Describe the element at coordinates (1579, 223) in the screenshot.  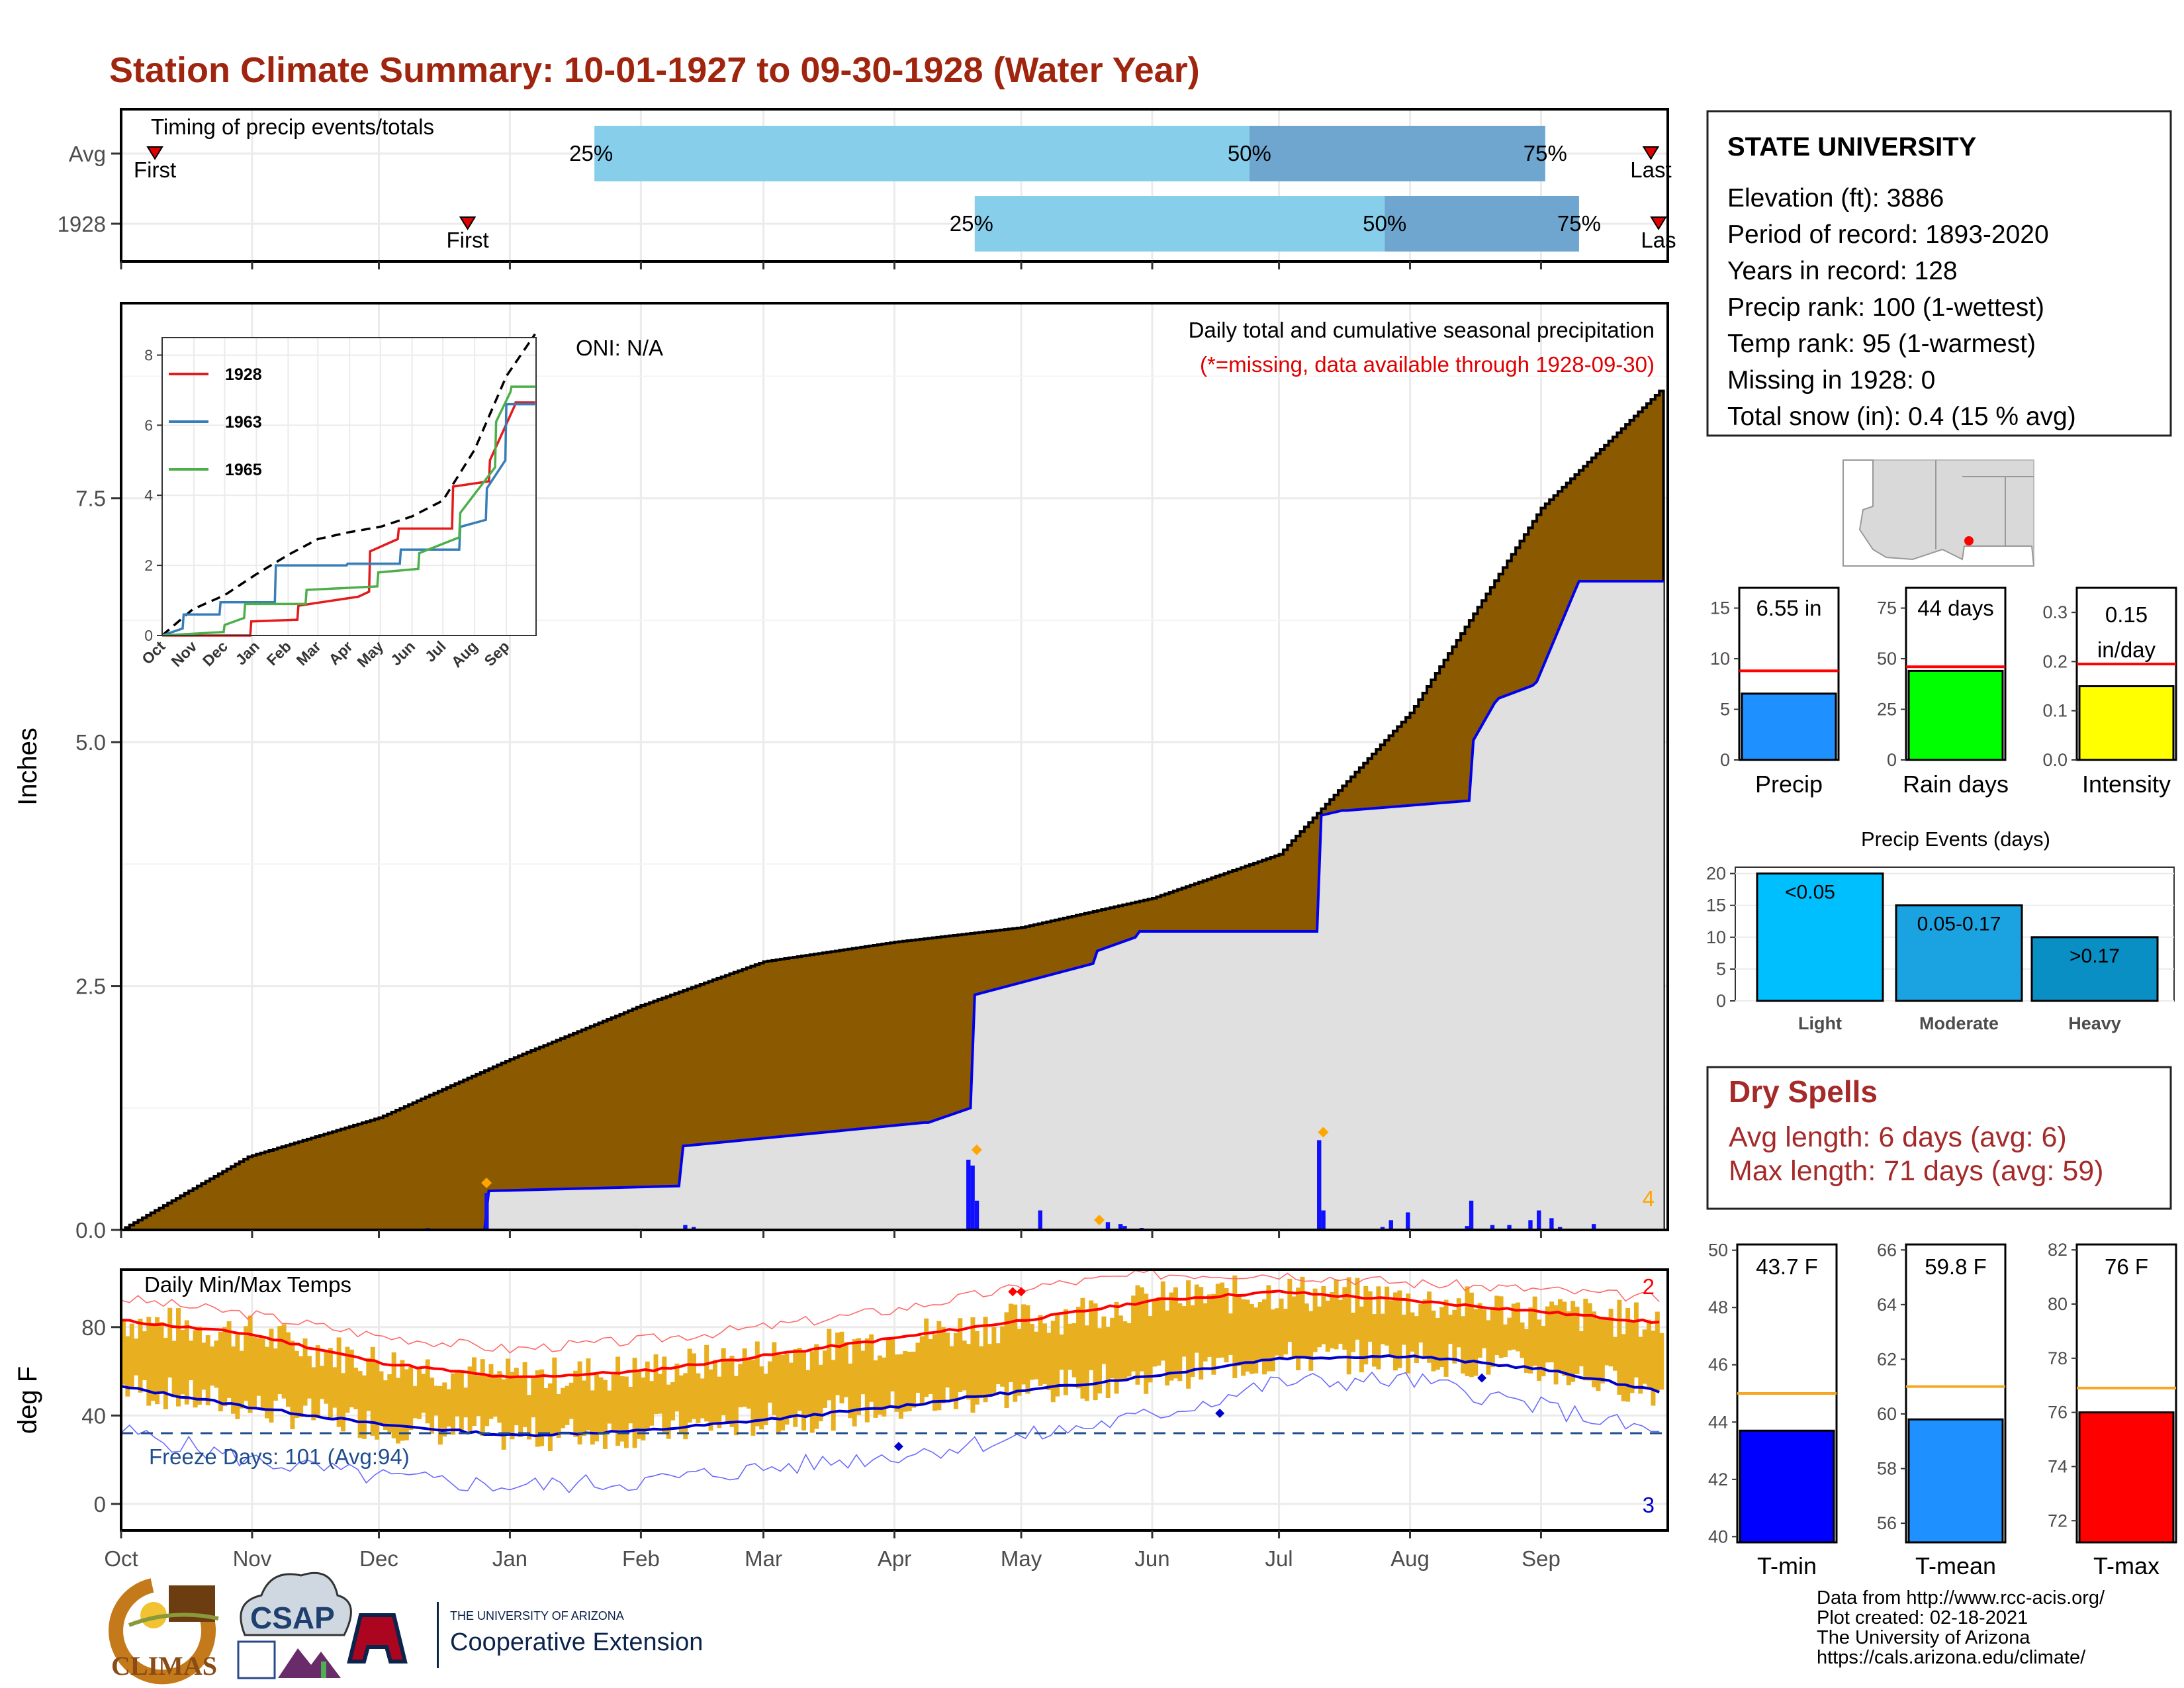
I see `timing-p75-label: 75%` at that location.